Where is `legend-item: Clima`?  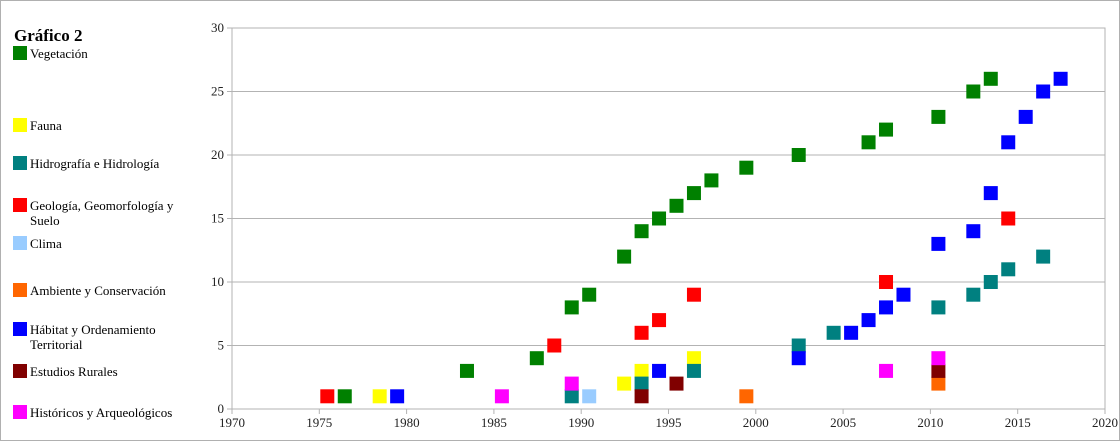
legend-item: Clima is located at coordinates (110, 243).